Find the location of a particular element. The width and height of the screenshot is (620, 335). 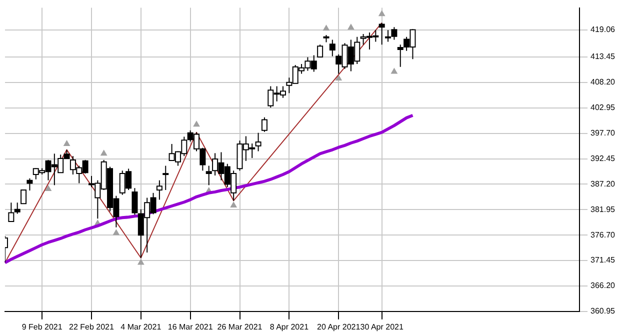

x-tick-label: 8 Apr 2021 is located at coordinates (290, 327).